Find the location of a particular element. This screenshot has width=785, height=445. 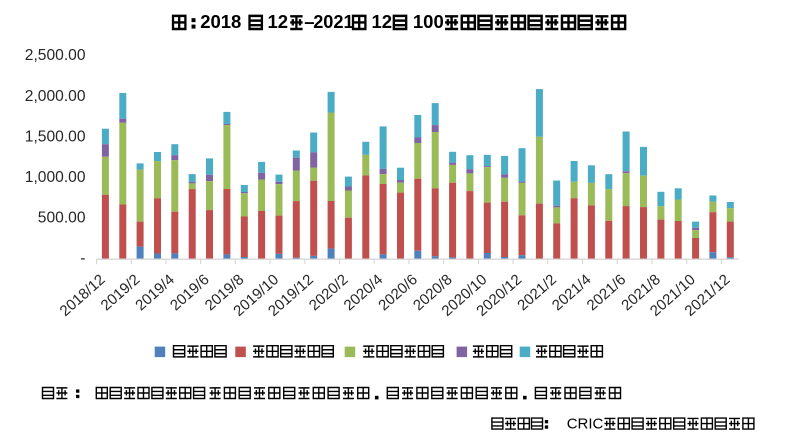

svg-text: 2,500.00 is located at coordinates (55, 55).